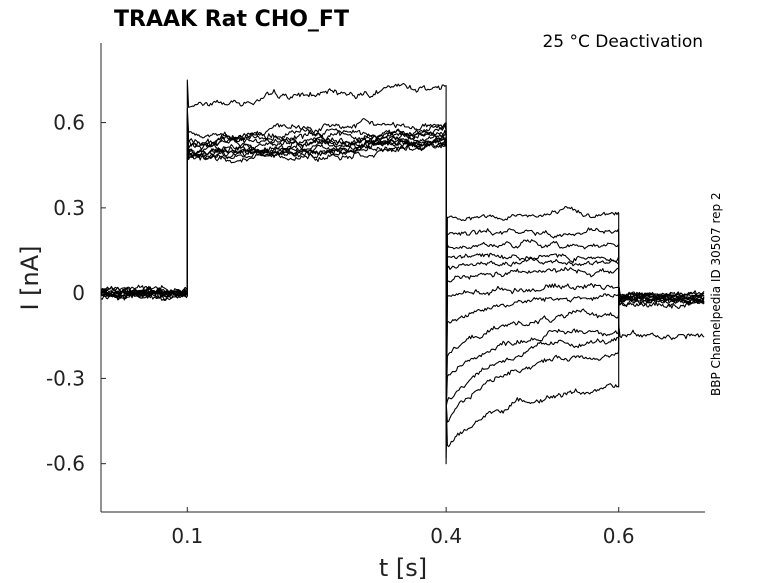 This screenshot has width=778, height=583. I want to click on x-axis-label: t [s], so click(403, 568).